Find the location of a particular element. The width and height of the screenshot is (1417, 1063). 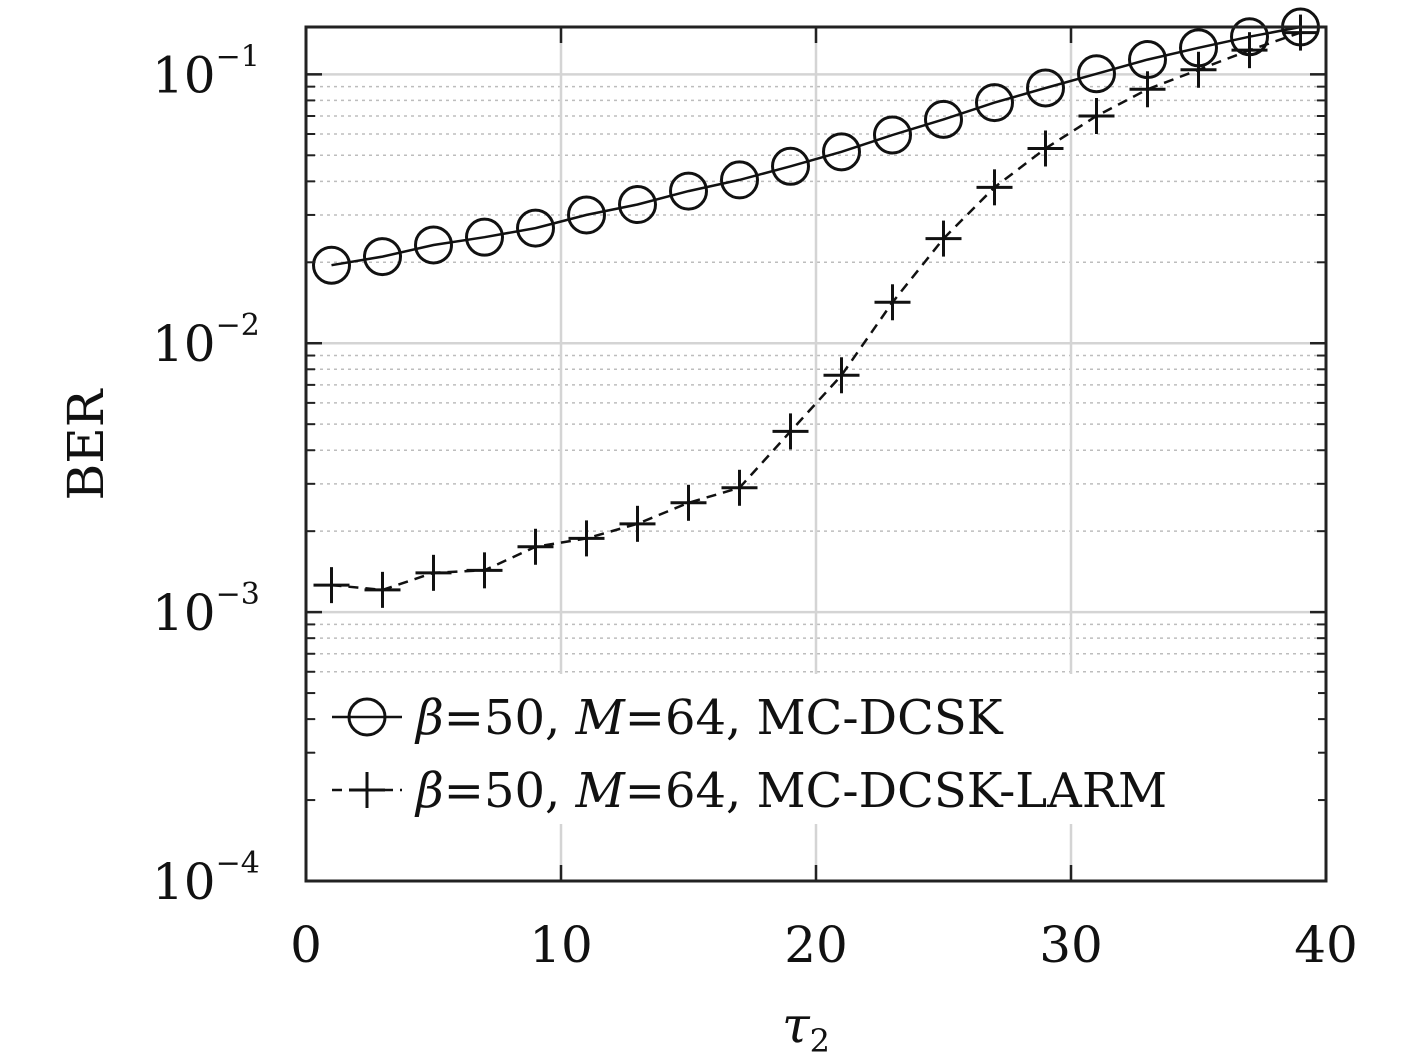

y-tick-label: 10⁻² is located at coordinates (206, 340).